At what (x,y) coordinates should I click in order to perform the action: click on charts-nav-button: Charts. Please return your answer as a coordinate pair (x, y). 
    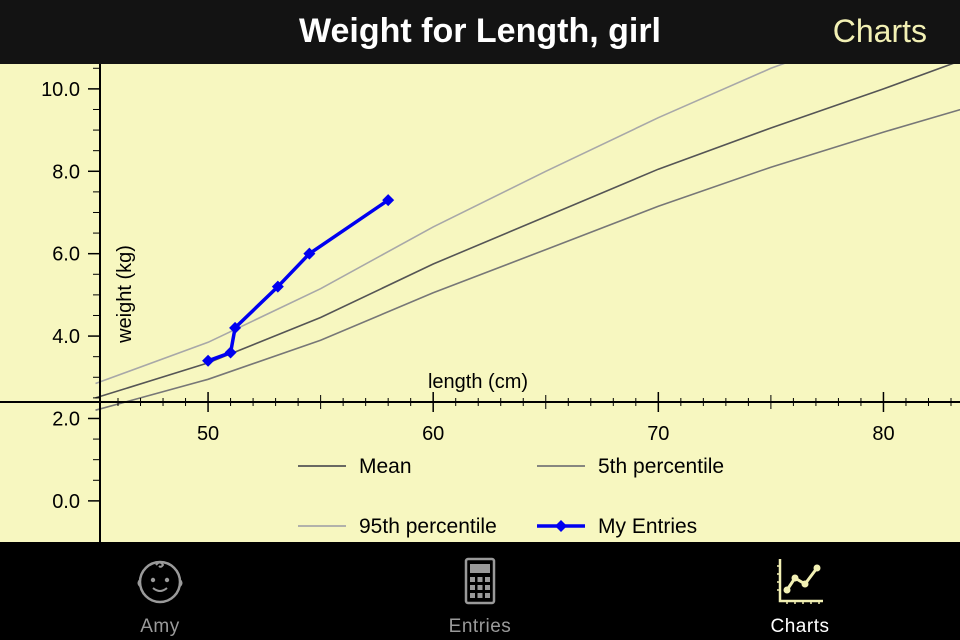
    Looking at the image, I should click on (879, 31).